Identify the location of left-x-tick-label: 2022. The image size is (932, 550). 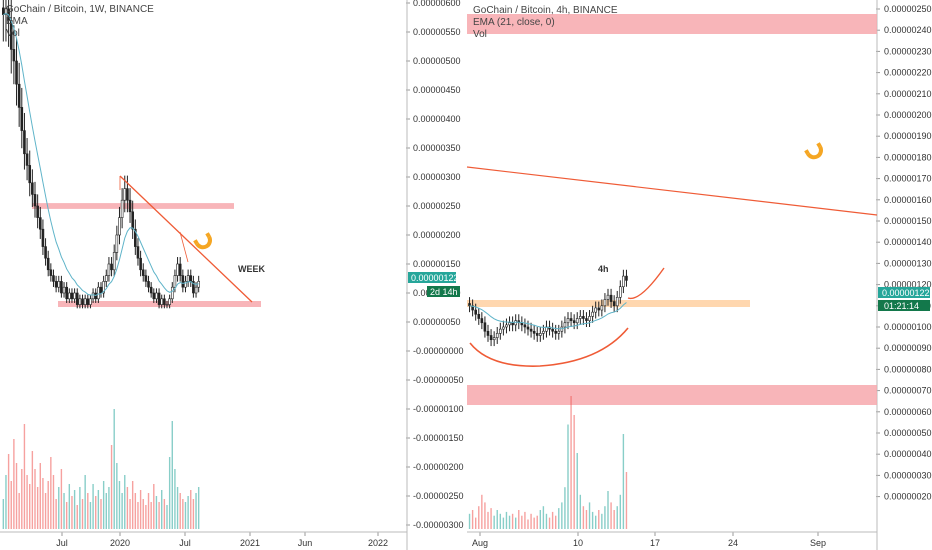
(378, 543).